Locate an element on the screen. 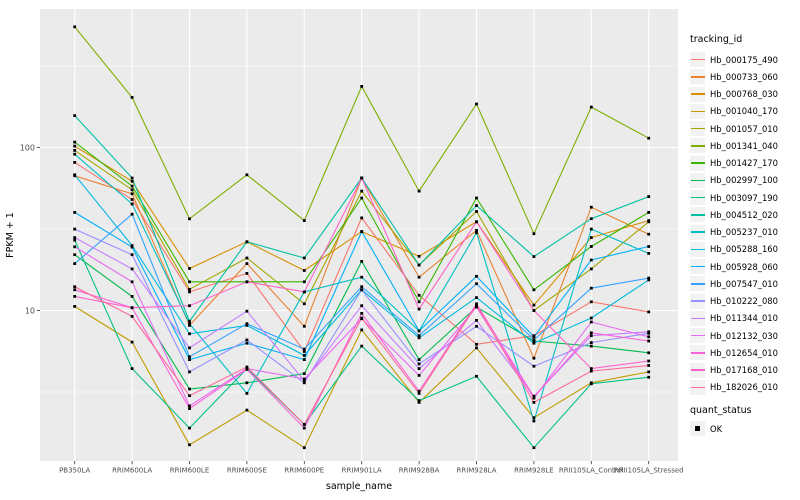  legend-label: Hb_000768_030 is located at coordinates (744, 94).